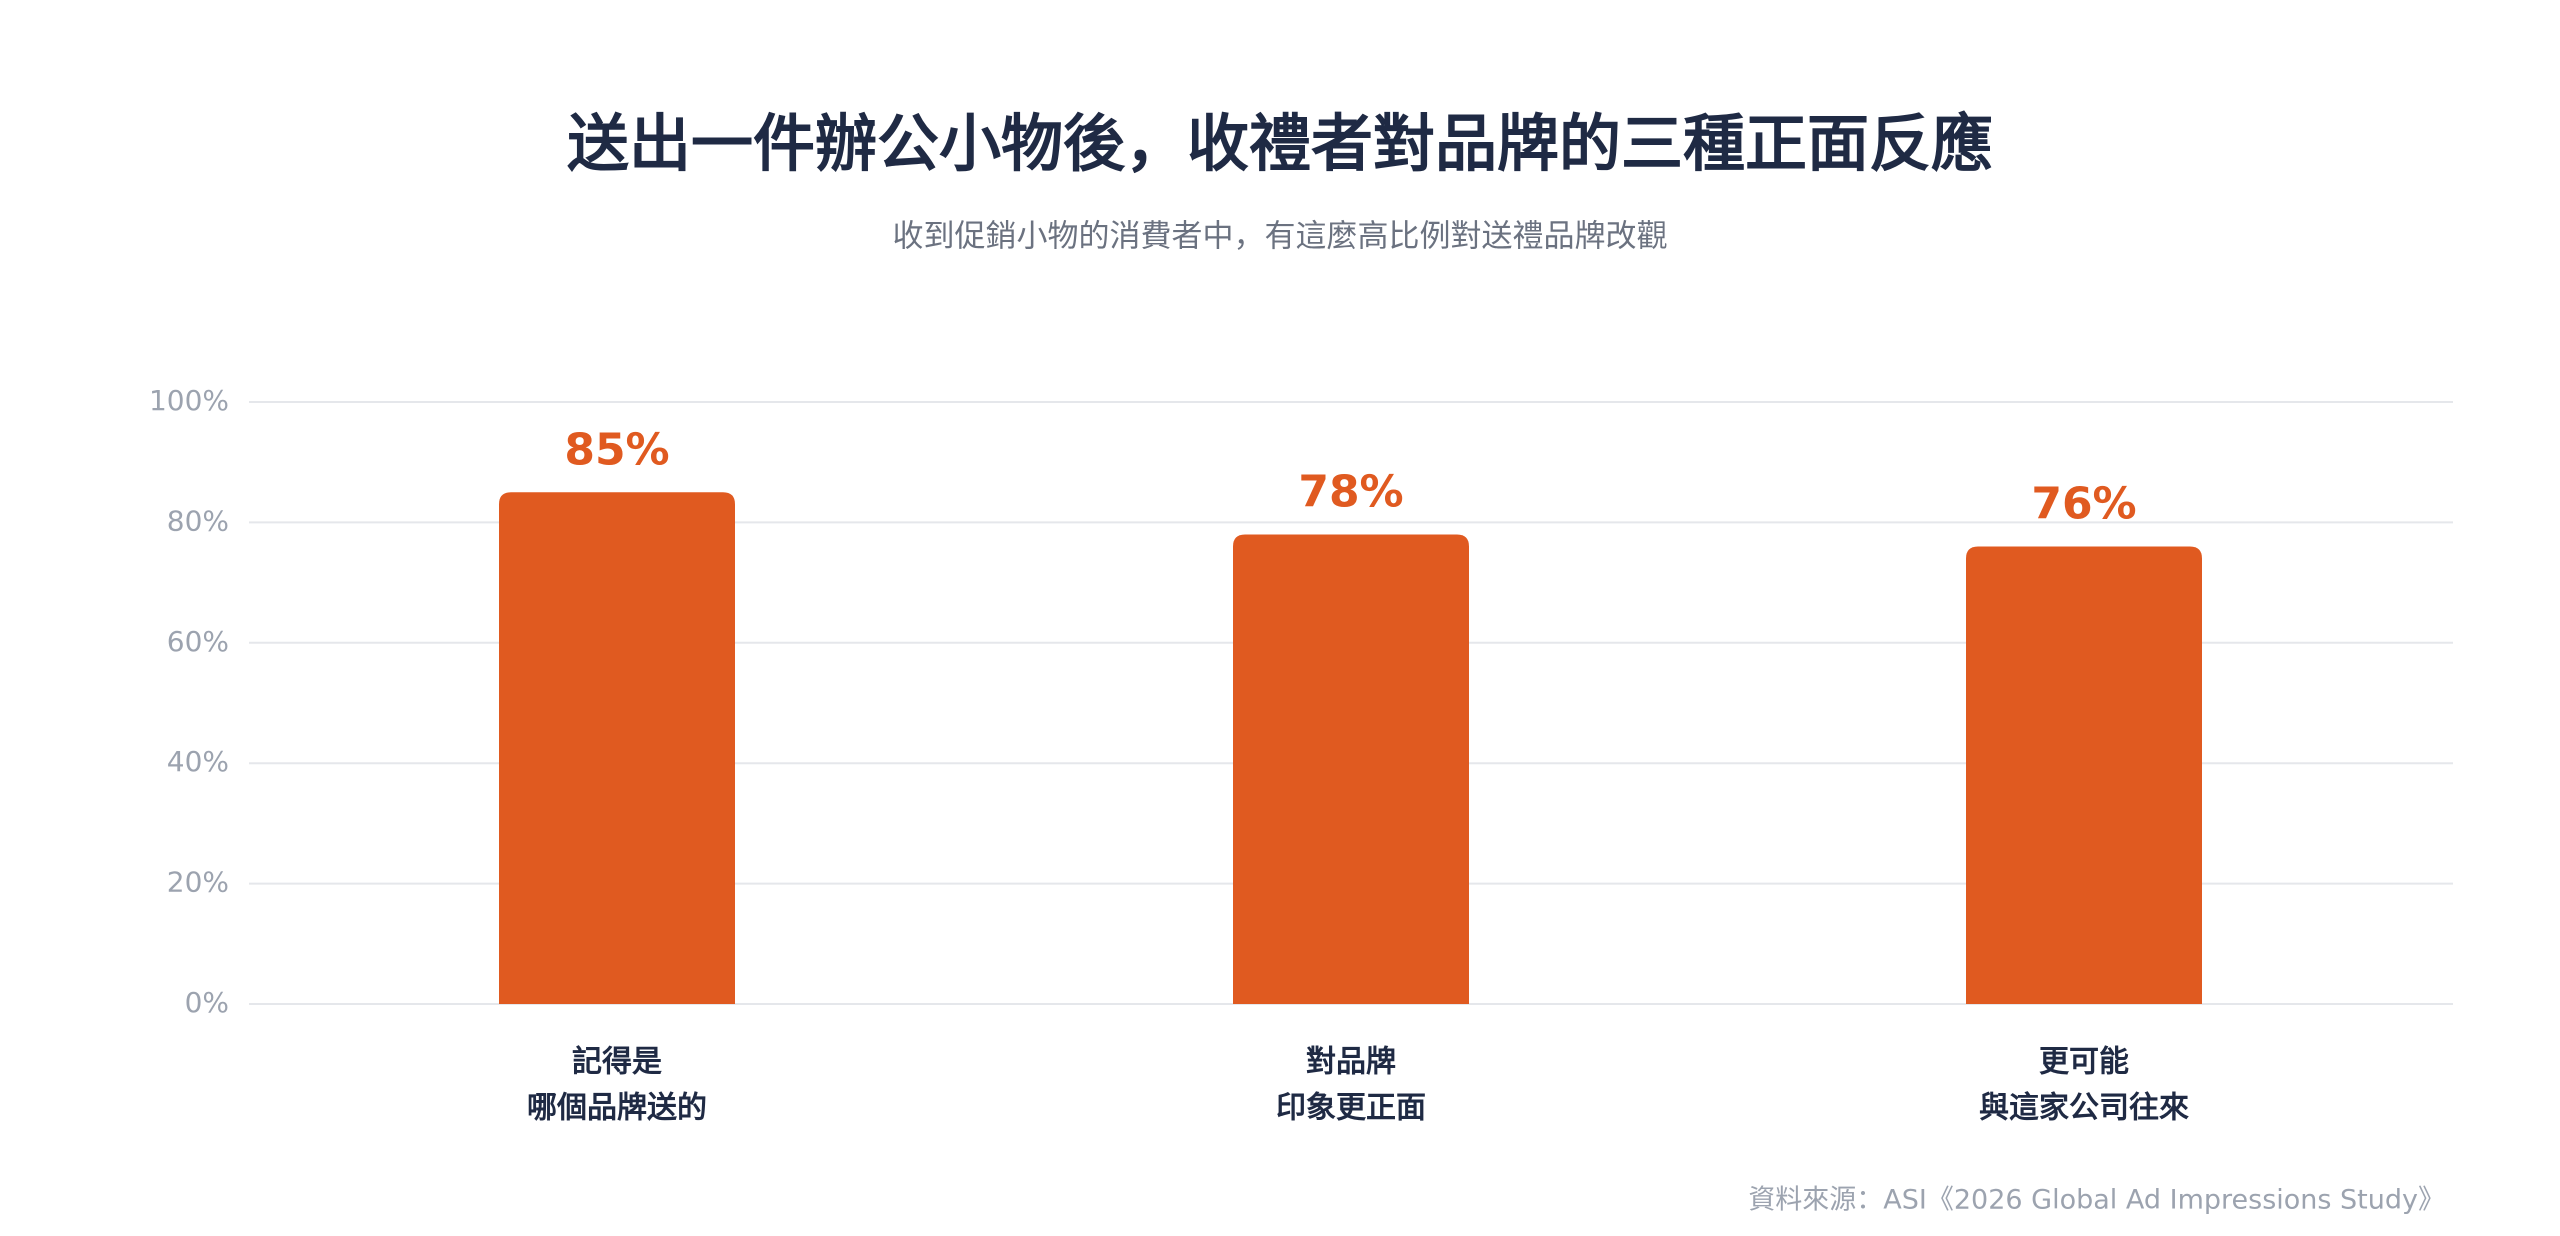 This screenshot has width=2560, height=1236. Describe the element at coordinates (1280, 143) in the screenshot. I see `chart-title: 送出一件辦公小物後，收禮者對品牌的三種正面反應` at that location.